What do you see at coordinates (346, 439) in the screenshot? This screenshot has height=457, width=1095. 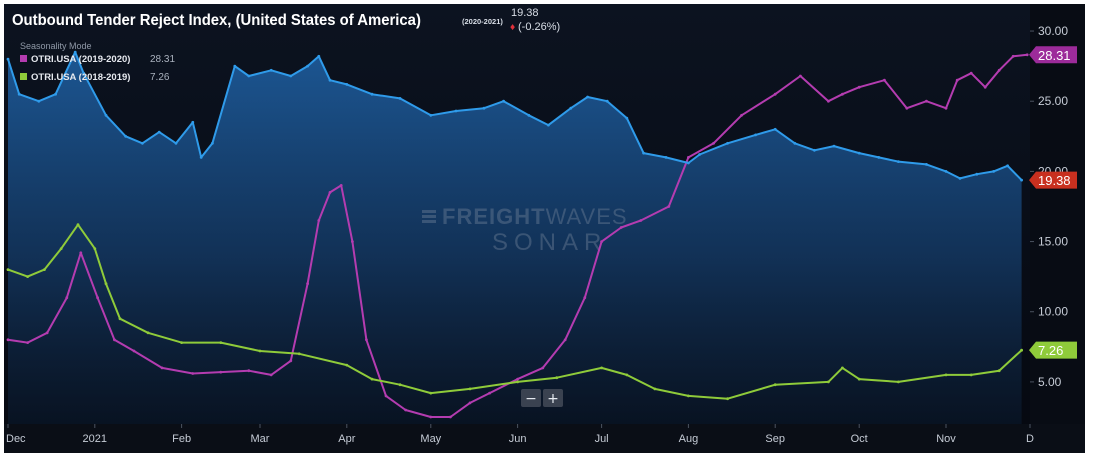 I see `x-tick-label: Apr` at bounding box center [346, 439].